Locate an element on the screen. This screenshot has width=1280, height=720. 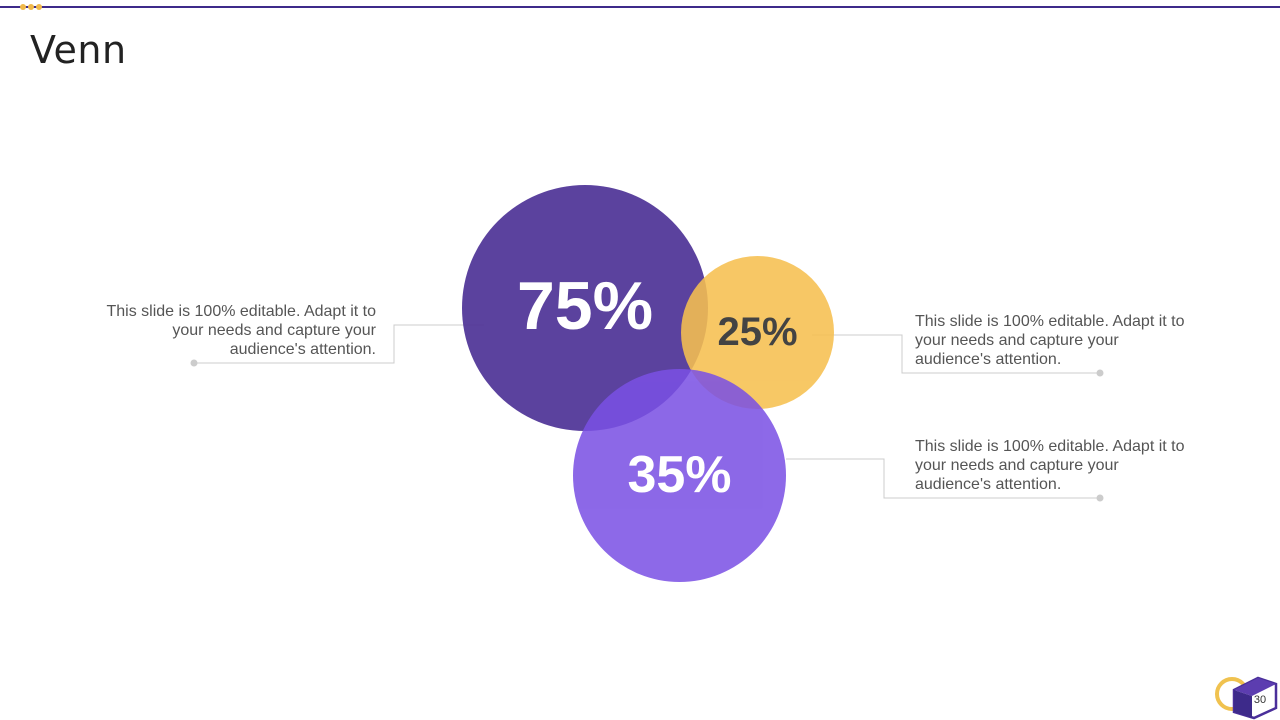
connector-right-top is located at coordinates (956, 354).